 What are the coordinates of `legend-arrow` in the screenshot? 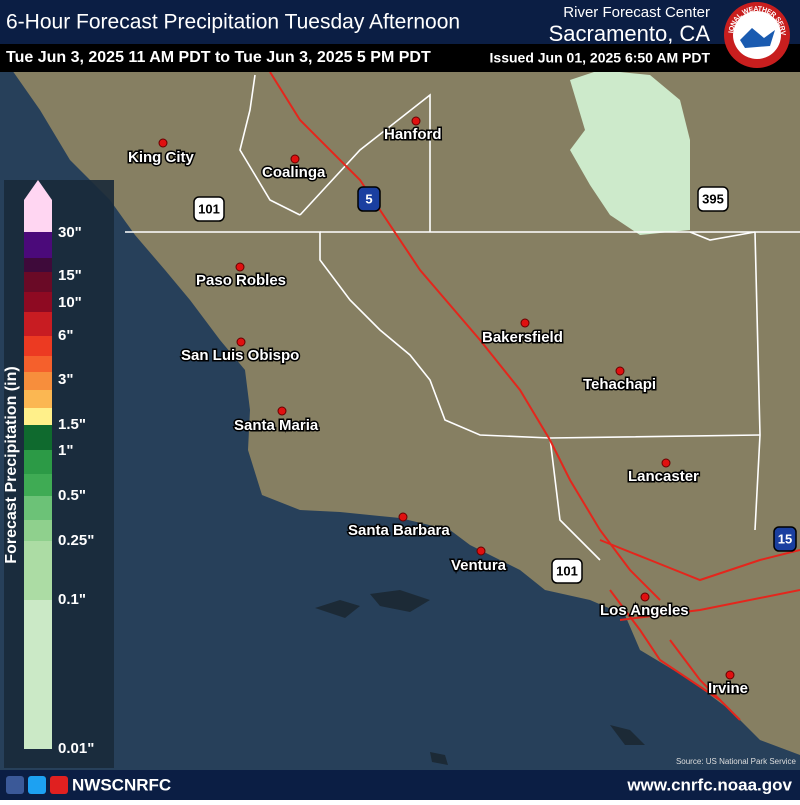 It's located at (38, 190).